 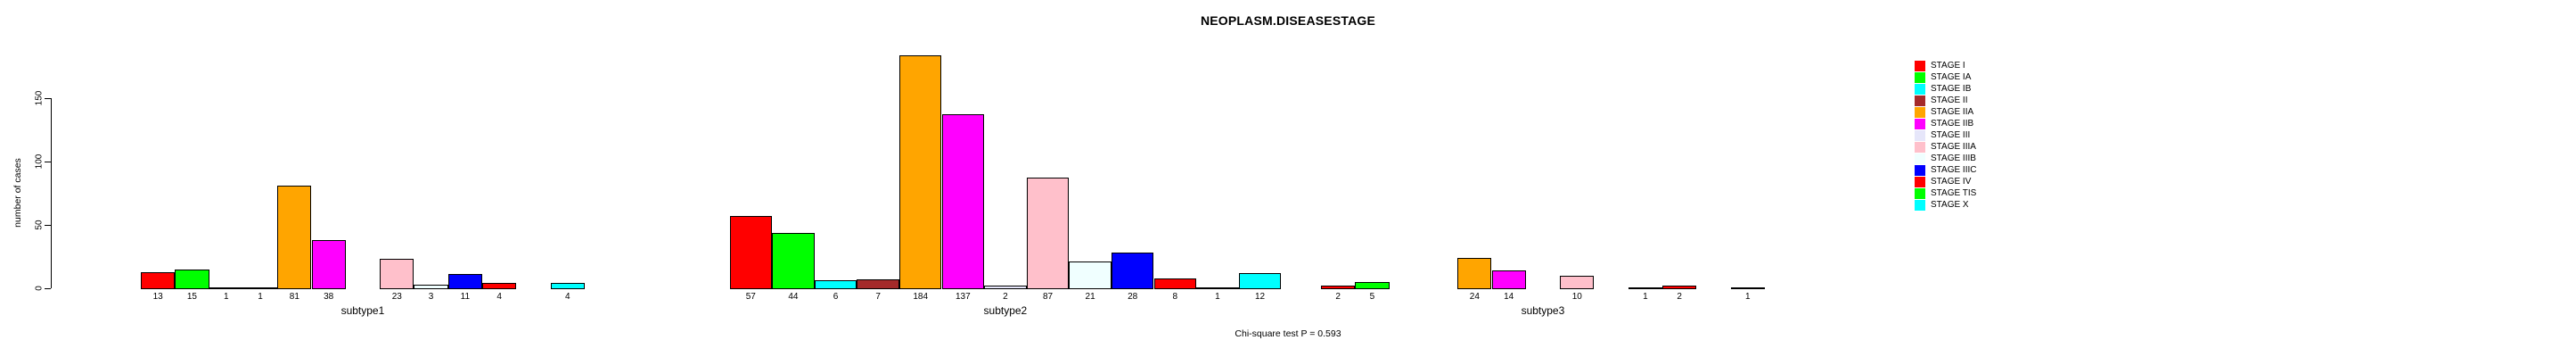 What do you see at coordinates (329, 297) in the screenshot?
I see `bar-value-label: 38` at bounding box center [329, 297].